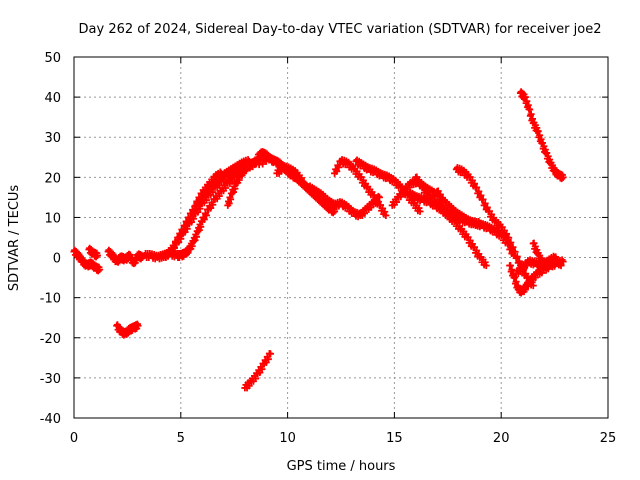 This screenshot has width=640, height=480. Describe the element at coordinates (50, 339) in the screenshot. I see `y-tick-label: -20` at that location.